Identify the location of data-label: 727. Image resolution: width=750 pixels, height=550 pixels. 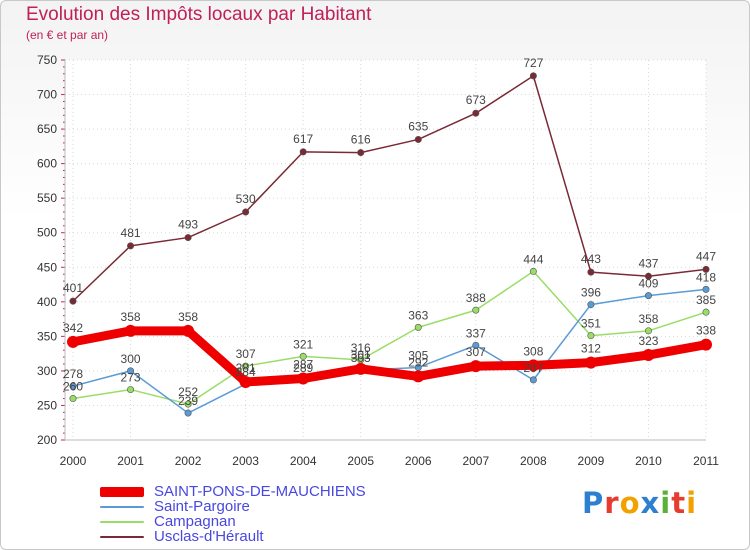
(533, 63).